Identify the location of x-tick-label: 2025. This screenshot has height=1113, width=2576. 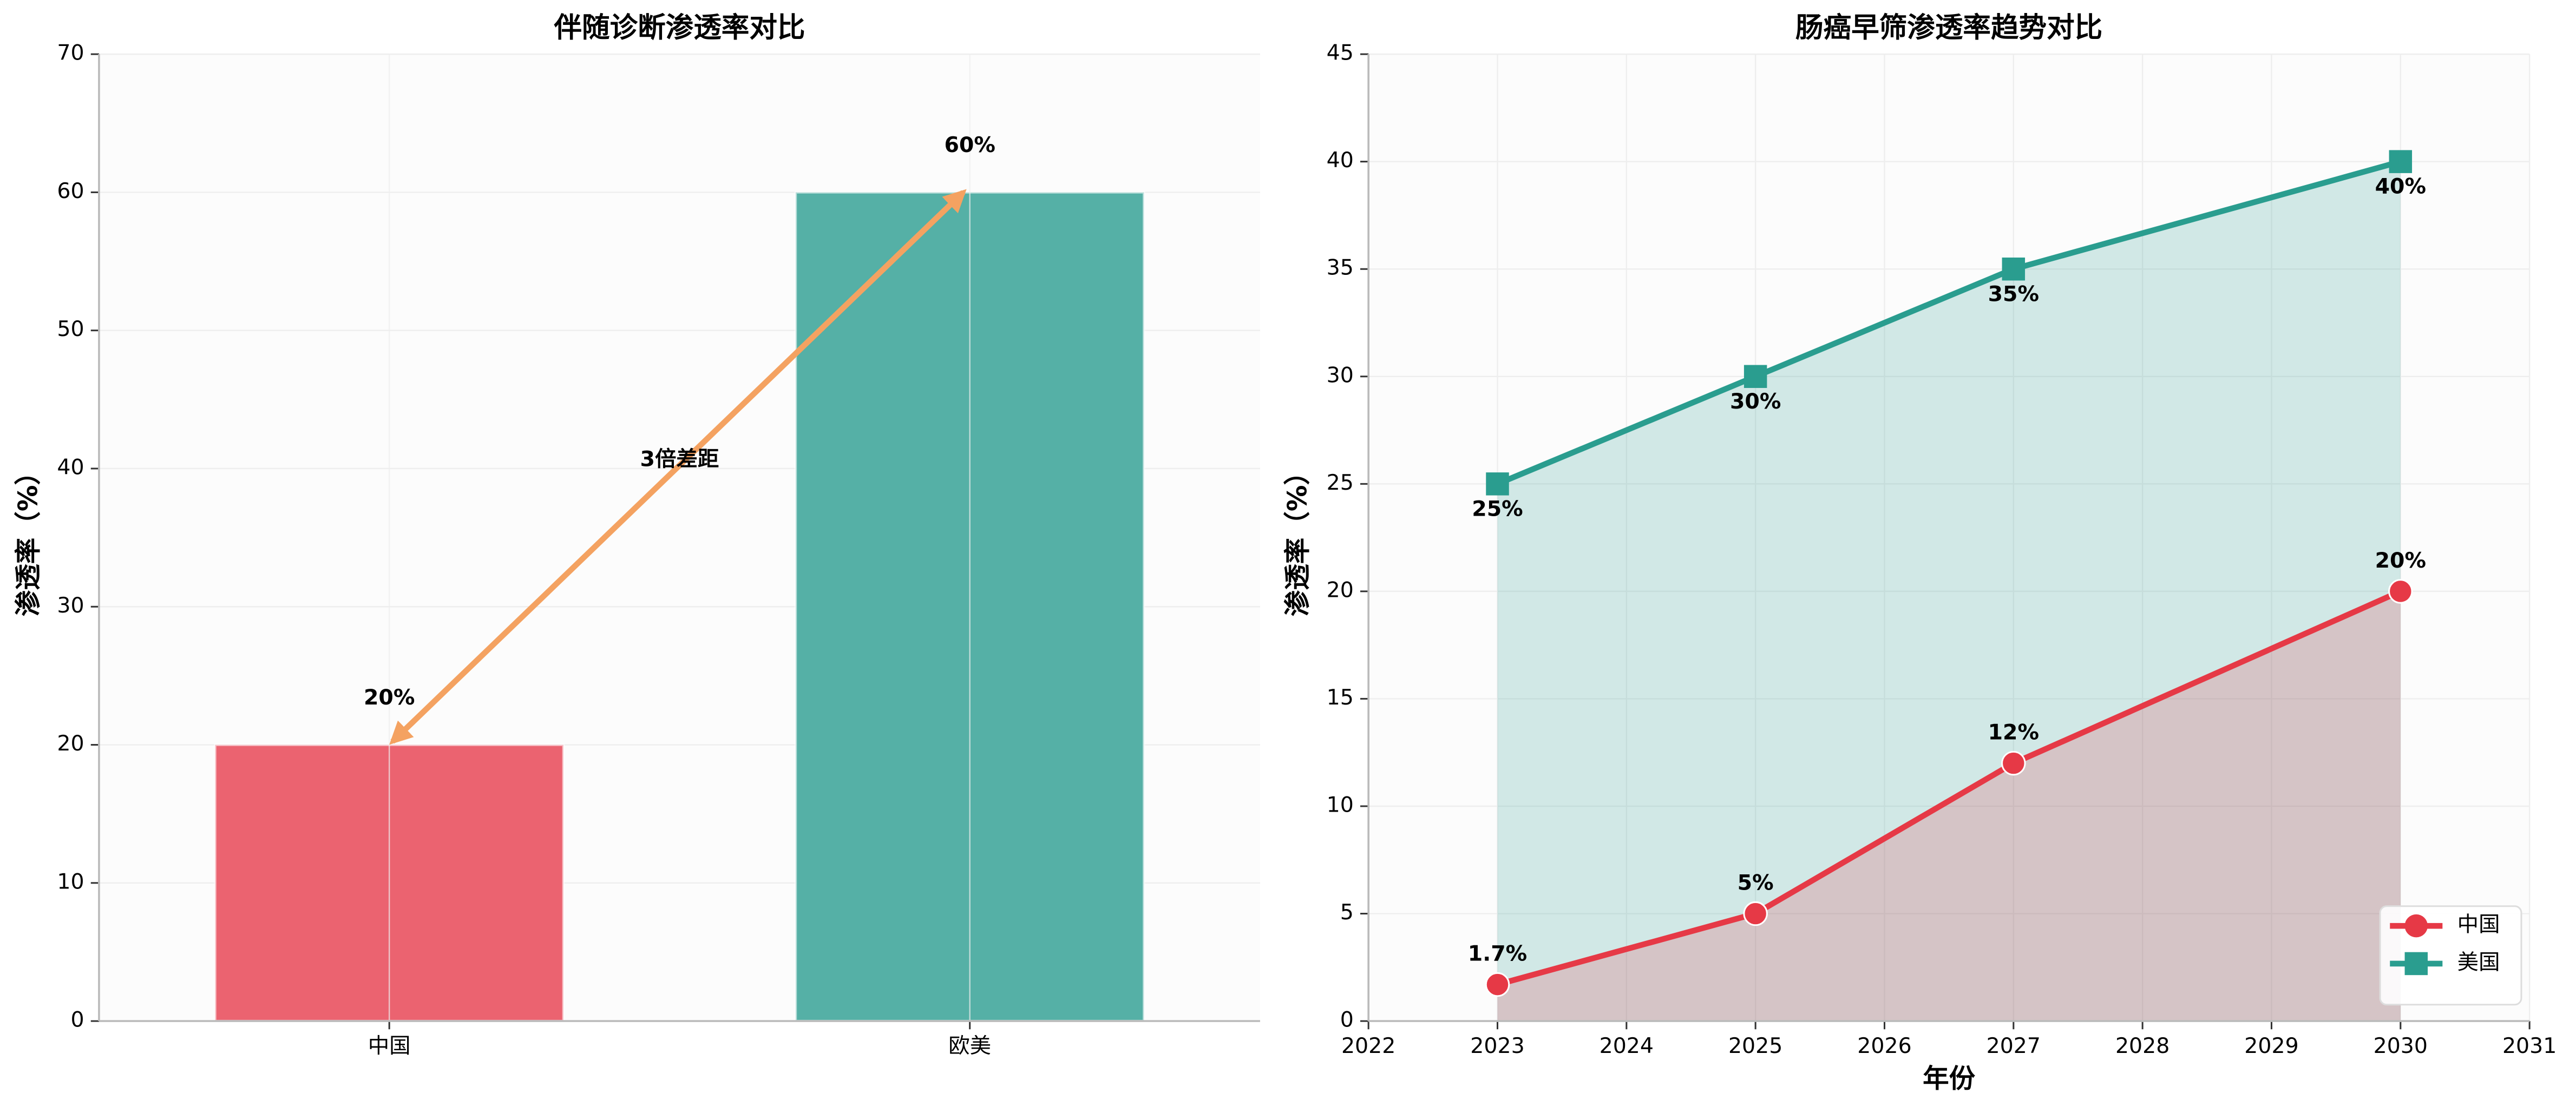
(1755, 1045).